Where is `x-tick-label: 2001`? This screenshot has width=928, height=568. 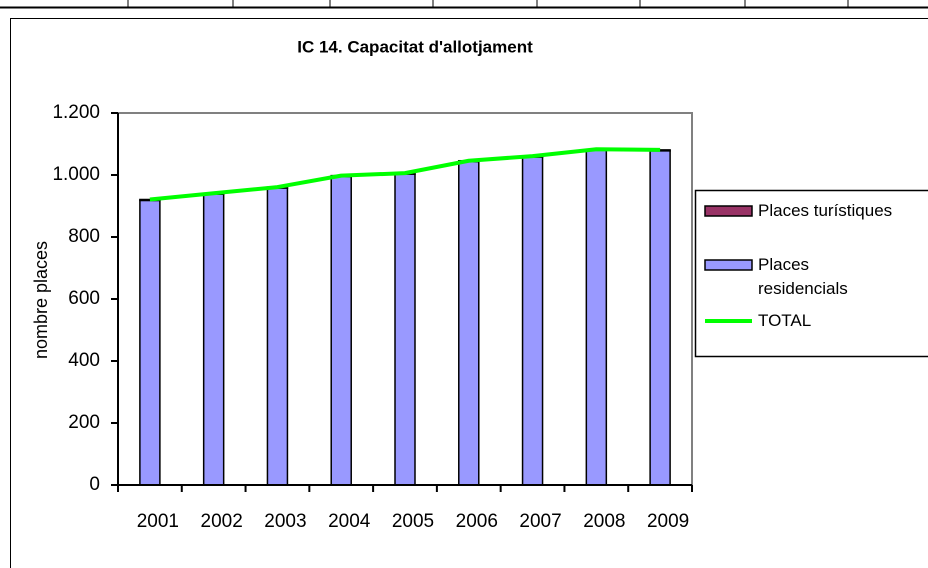
x-tick-label: 2001 is located at coordinates (158, 521).